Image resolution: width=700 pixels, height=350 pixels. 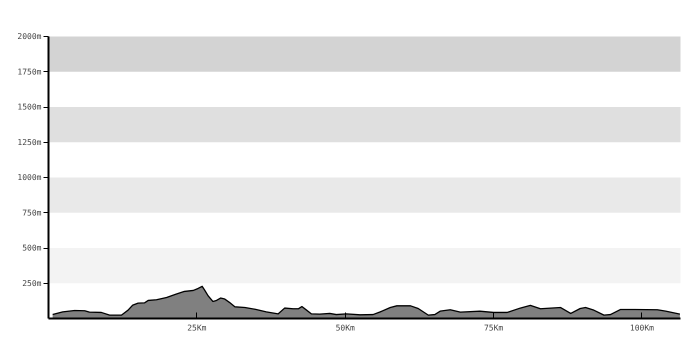 What do you see at coordinates (494, 328) in the screenshot?
I see `x-tick-label: 75Km` at bounding box center [494, 328].